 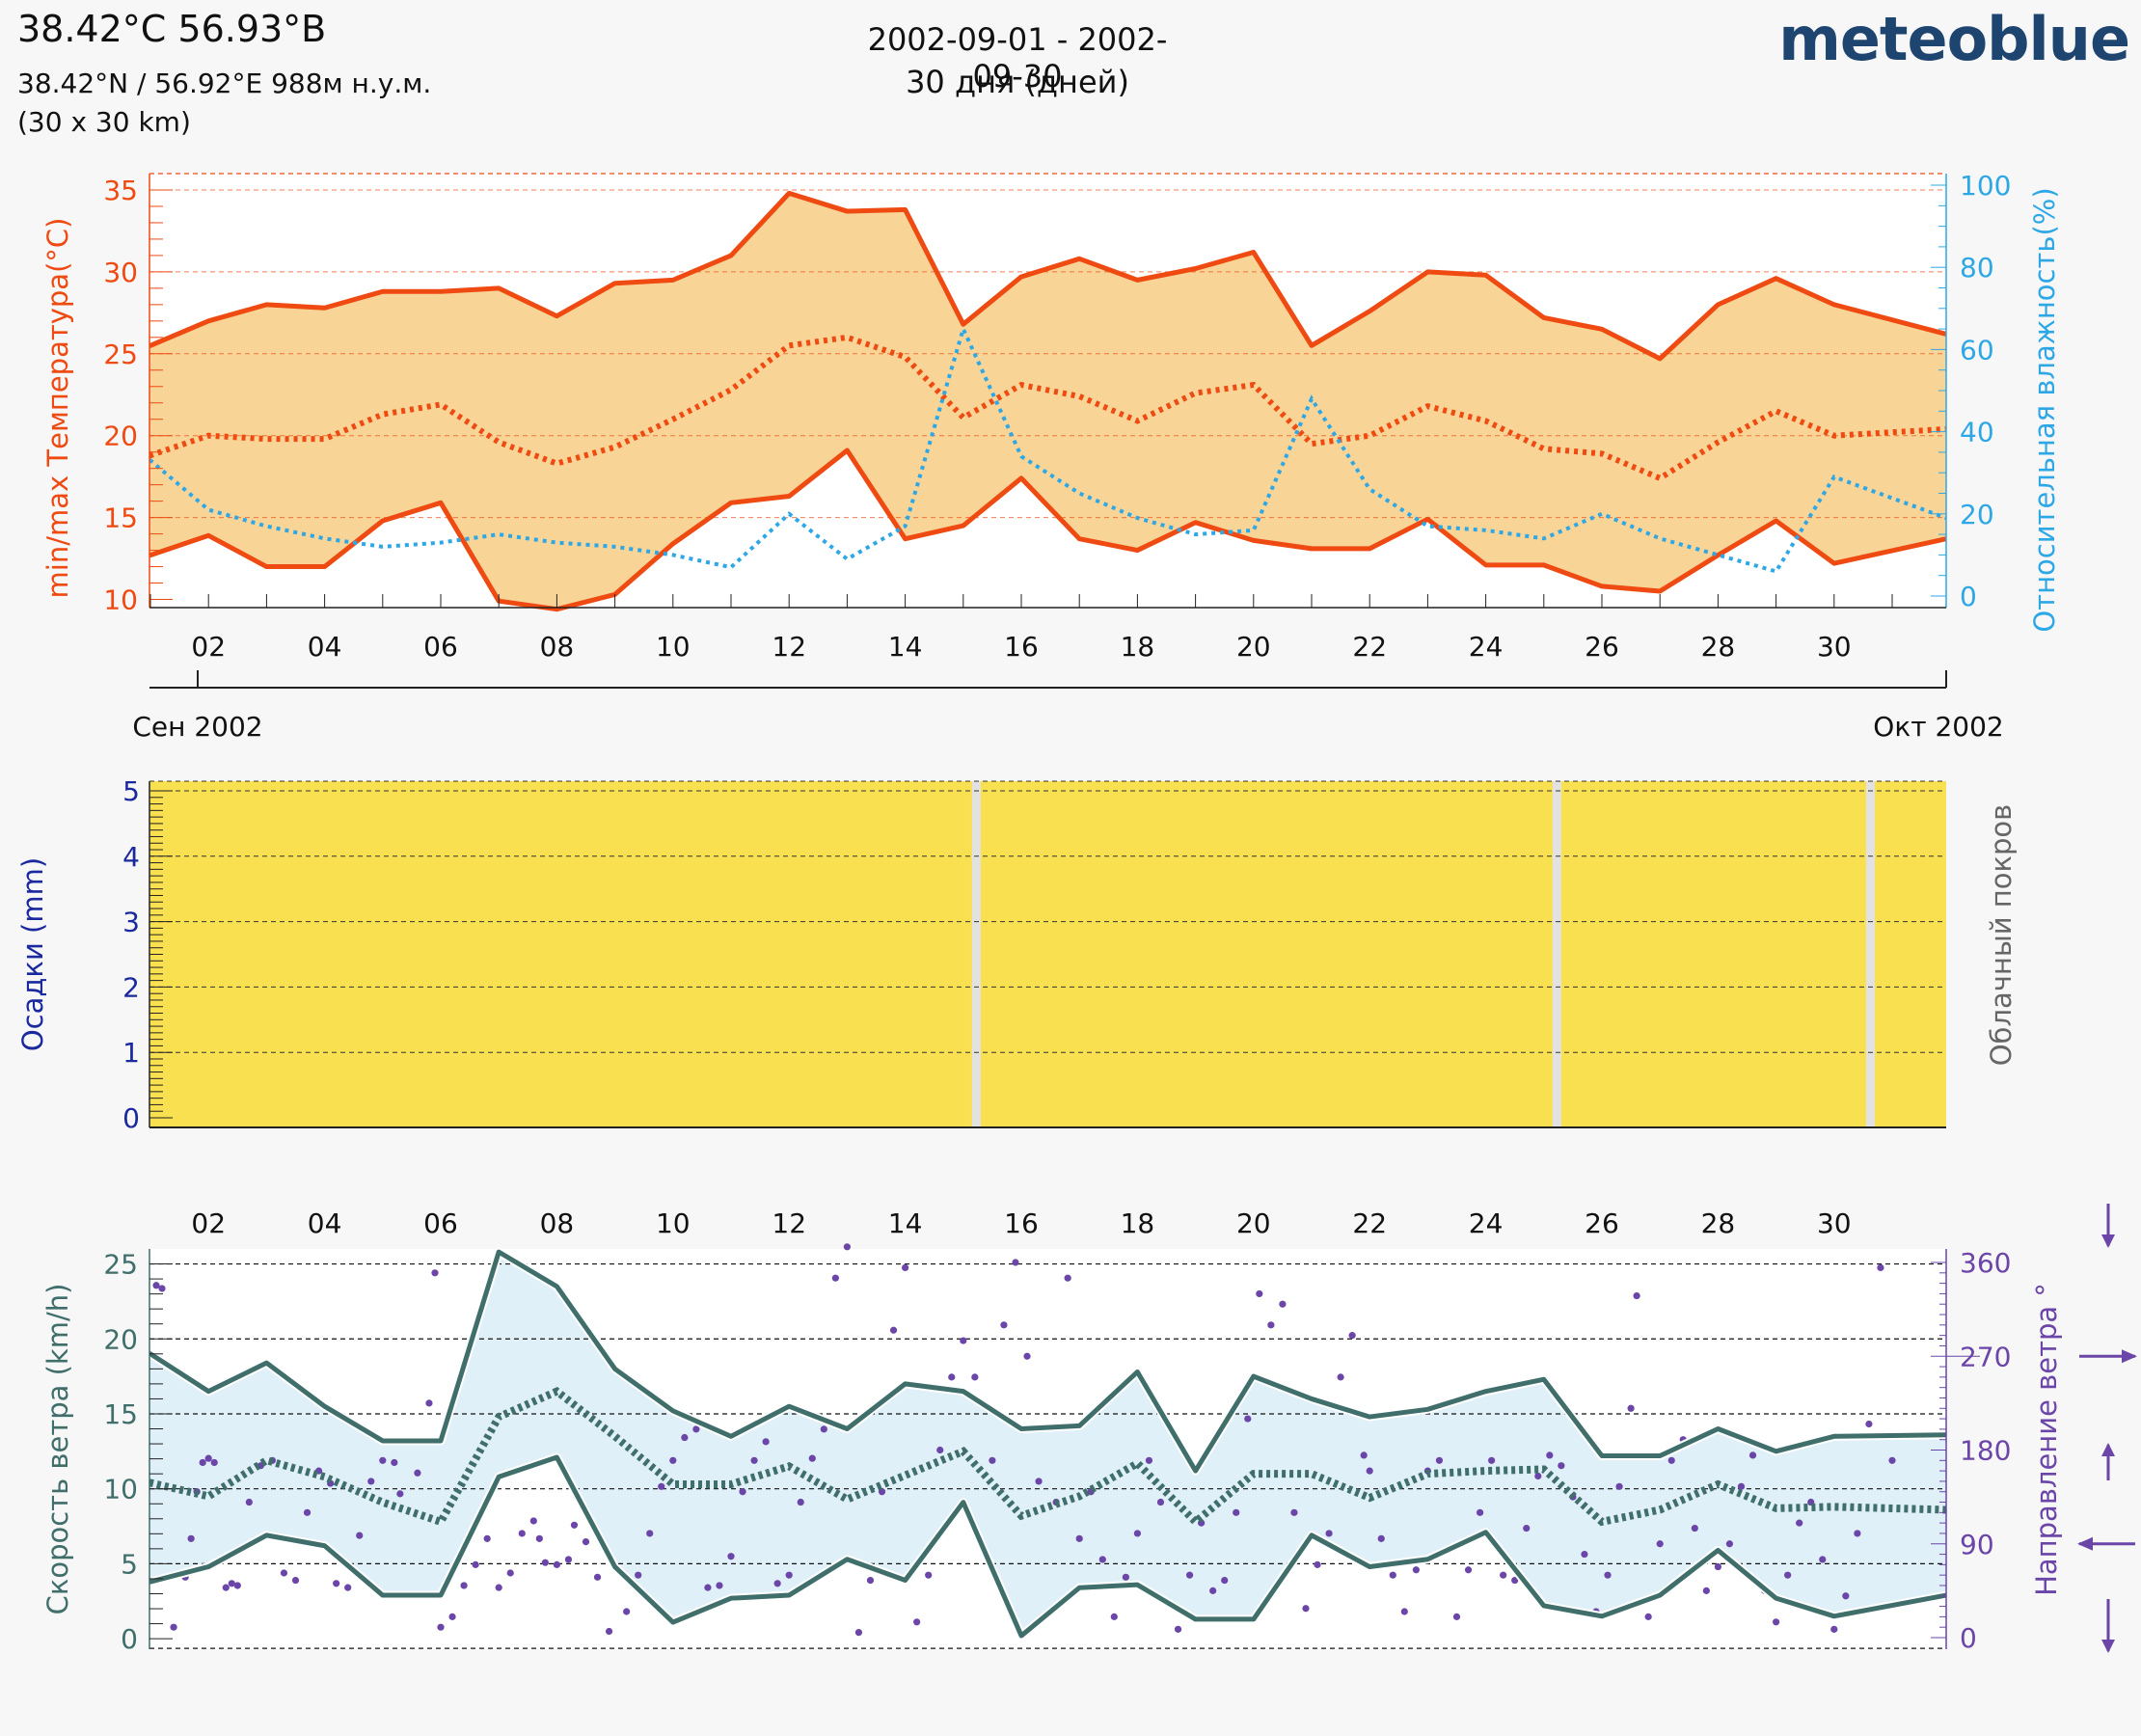 What do you see at coordinates (121, 190) in the screenshot?
I see `temperature-tick-label: 35` at bounding box center [121, 190].